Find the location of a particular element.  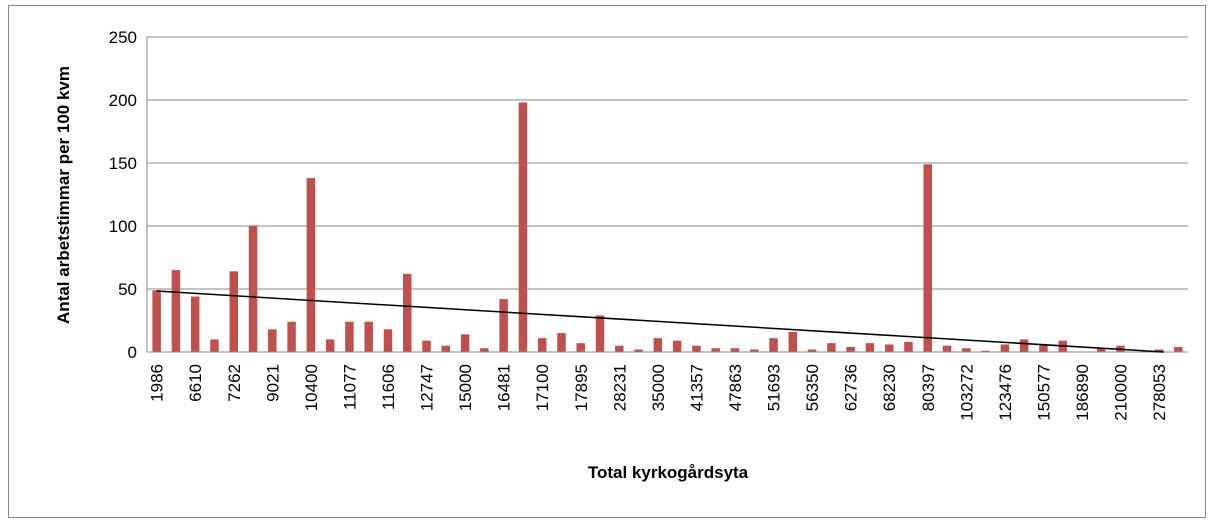

x-tick-label: 68230 is located at coordinates (889, 387).